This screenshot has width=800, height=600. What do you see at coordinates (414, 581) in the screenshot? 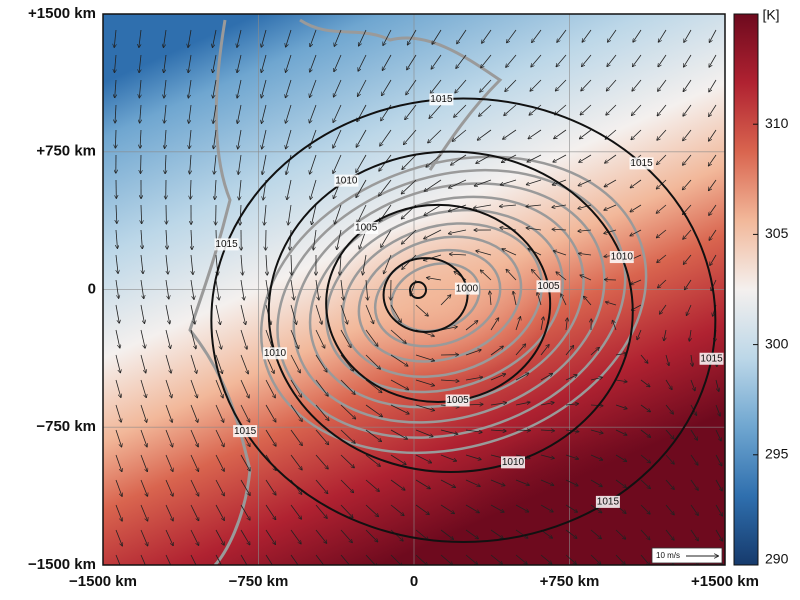
I see `x-tick-label: 0` at bounding box center [414, 581].